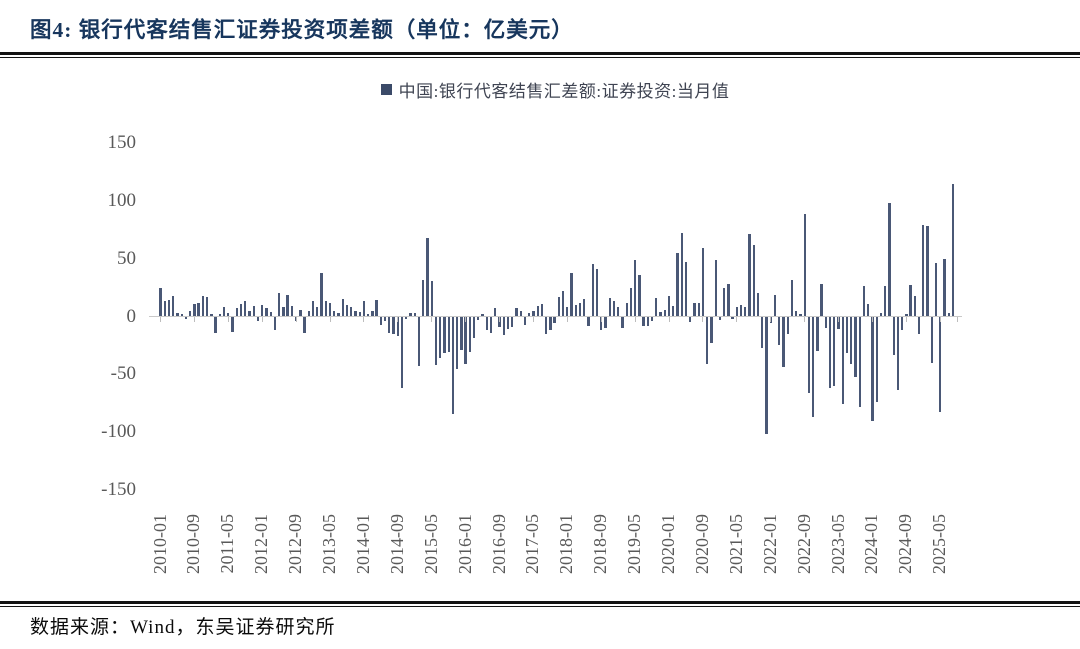 This screenshot has width=1080, height=649. What do you see at coordinates (159, 544) in the screenshot?
I see `x-tick-label: 2010-01` at bounding box center [159, 544].